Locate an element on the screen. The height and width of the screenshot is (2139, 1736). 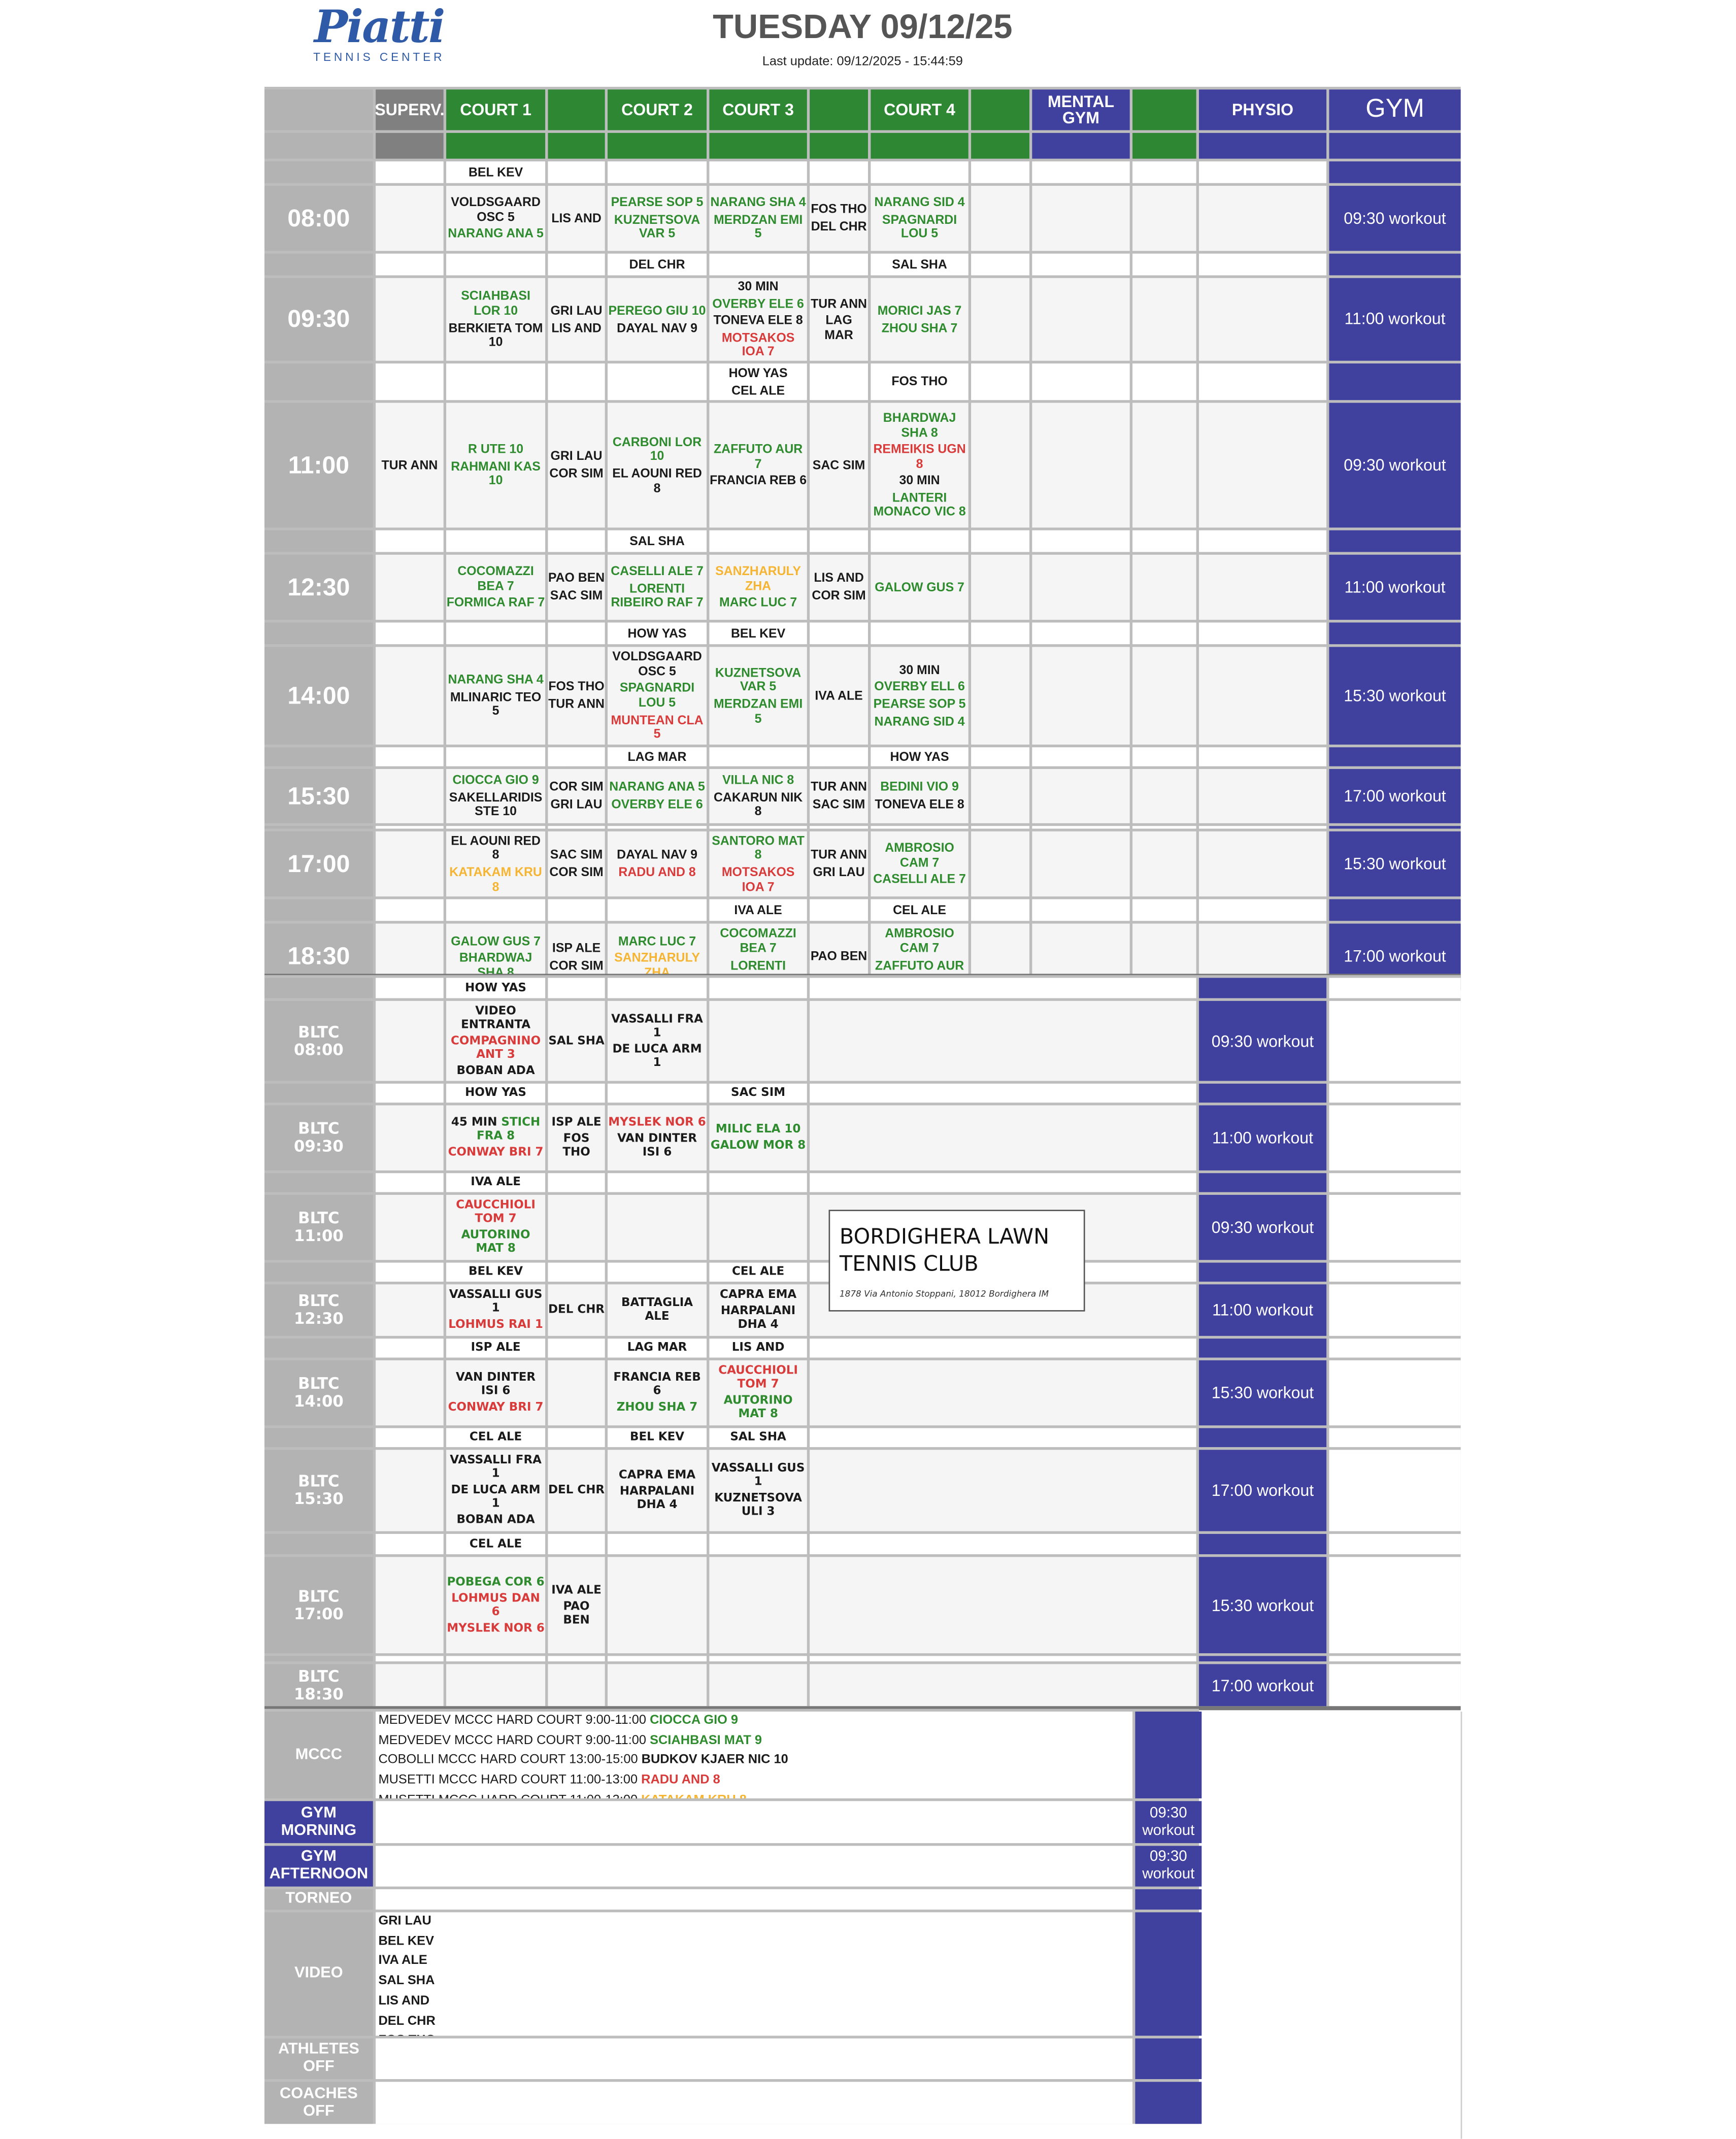
booking-cell-court2: CASELLI ALE 7 LORENTI RIBEIRO RAF 7 is located at coordinates (657, 587).